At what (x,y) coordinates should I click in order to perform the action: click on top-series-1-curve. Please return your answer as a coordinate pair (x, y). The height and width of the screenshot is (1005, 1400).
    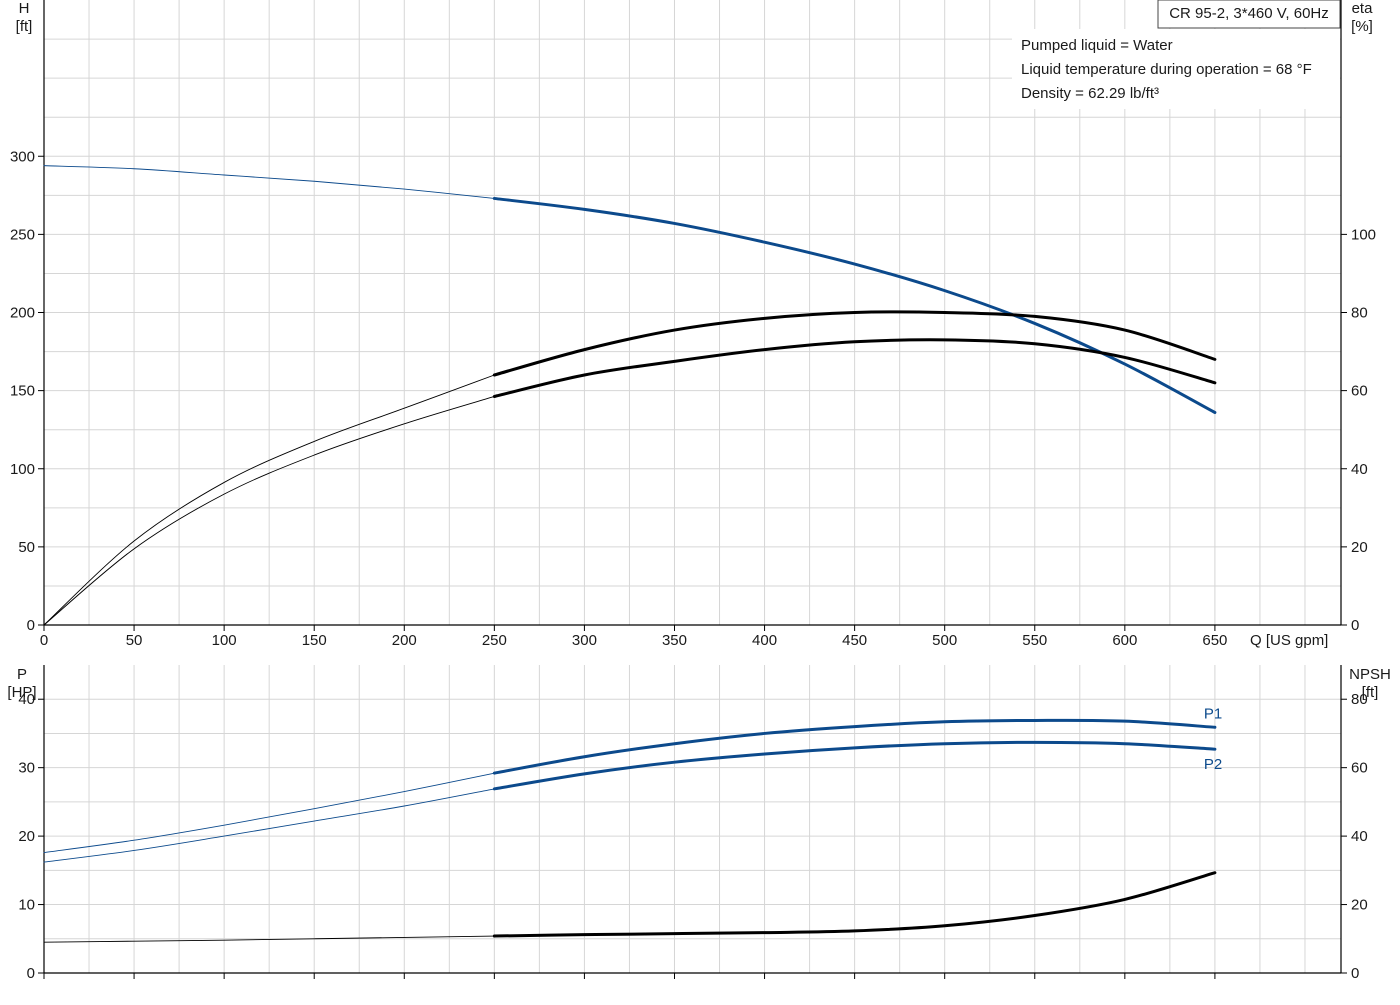
    Looking at the image, I should click on (854, 343).